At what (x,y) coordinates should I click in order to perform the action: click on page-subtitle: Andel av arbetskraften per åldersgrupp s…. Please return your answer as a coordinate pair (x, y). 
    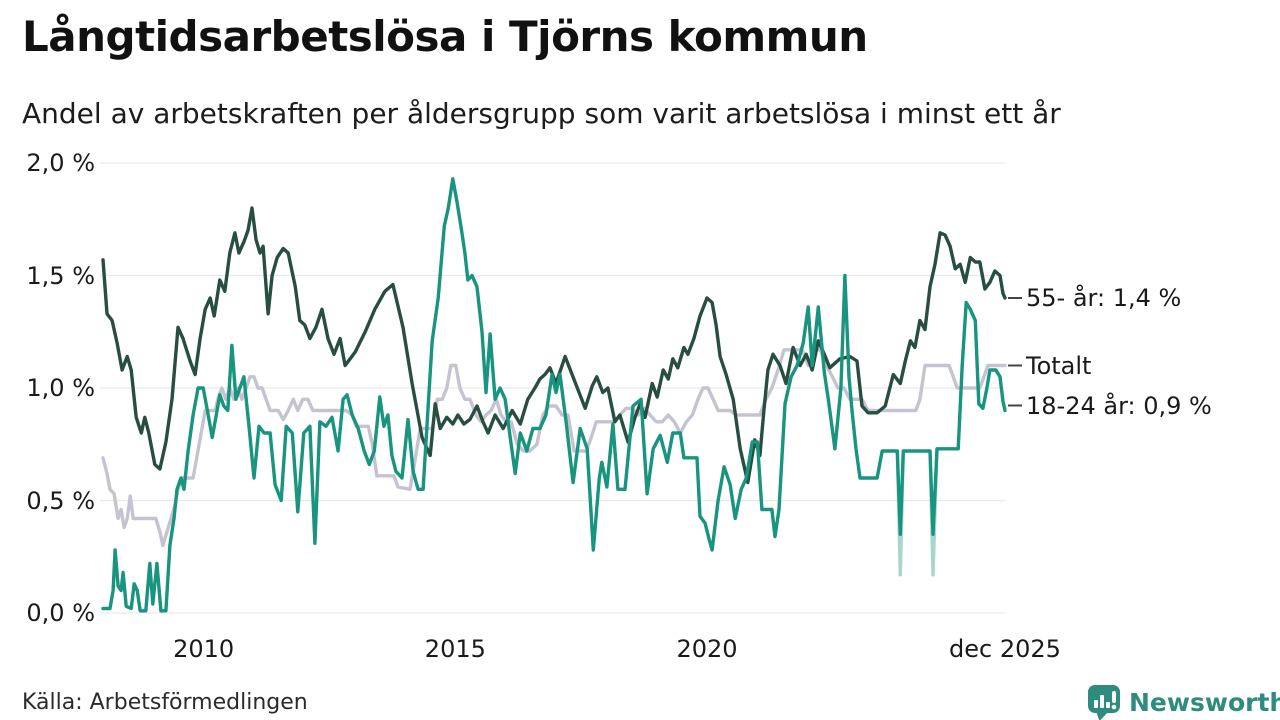
    Looking at the image, I should click on (541, 113).